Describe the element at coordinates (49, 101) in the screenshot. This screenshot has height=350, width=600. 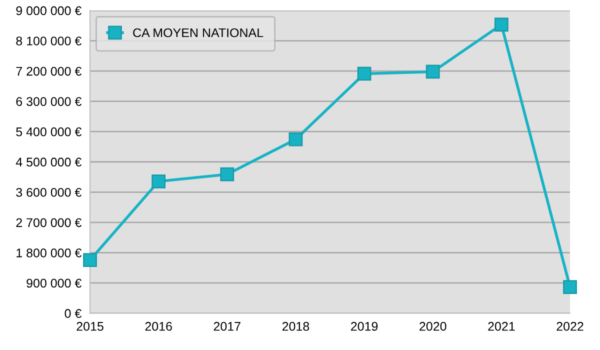
I see `y-tick-label: 6 300 000 €` at that location.